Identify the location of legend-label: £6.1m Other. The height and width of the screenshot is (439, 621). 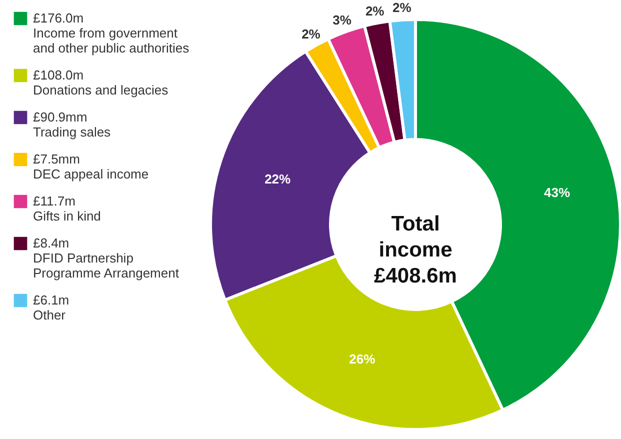
(51, 307).